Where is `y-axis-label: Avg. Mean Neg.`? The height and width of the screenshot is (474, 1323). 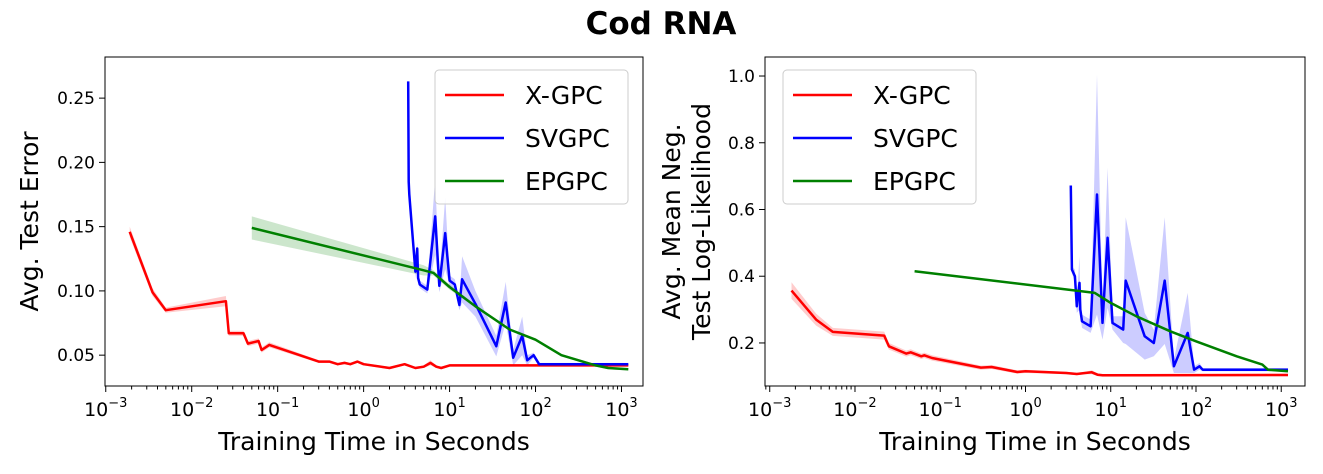 y-axis-label: Avg. Mean Neg. is located at coordinates (671, 221).